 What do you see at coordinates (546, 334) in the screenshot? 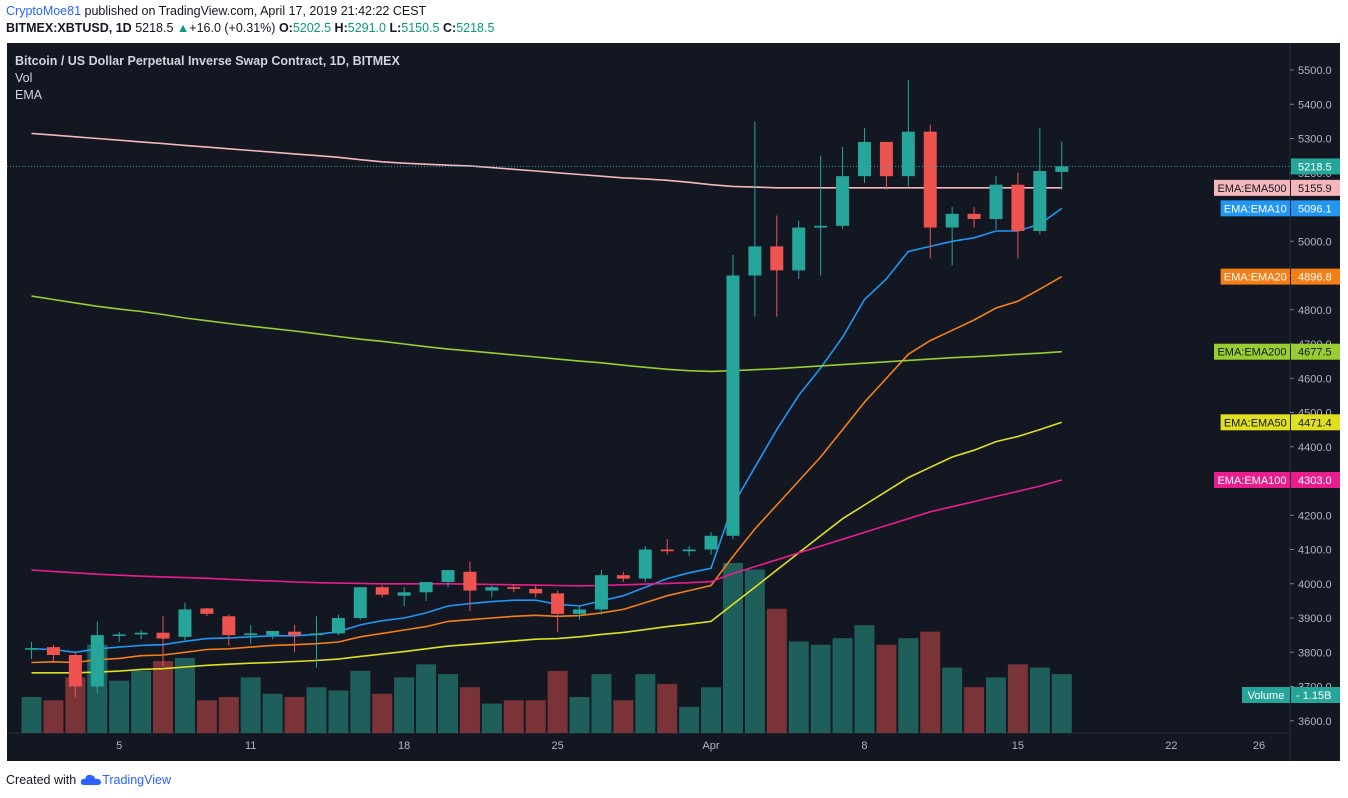
I see `ema-line-ema200` at bounding box center [546, 334].